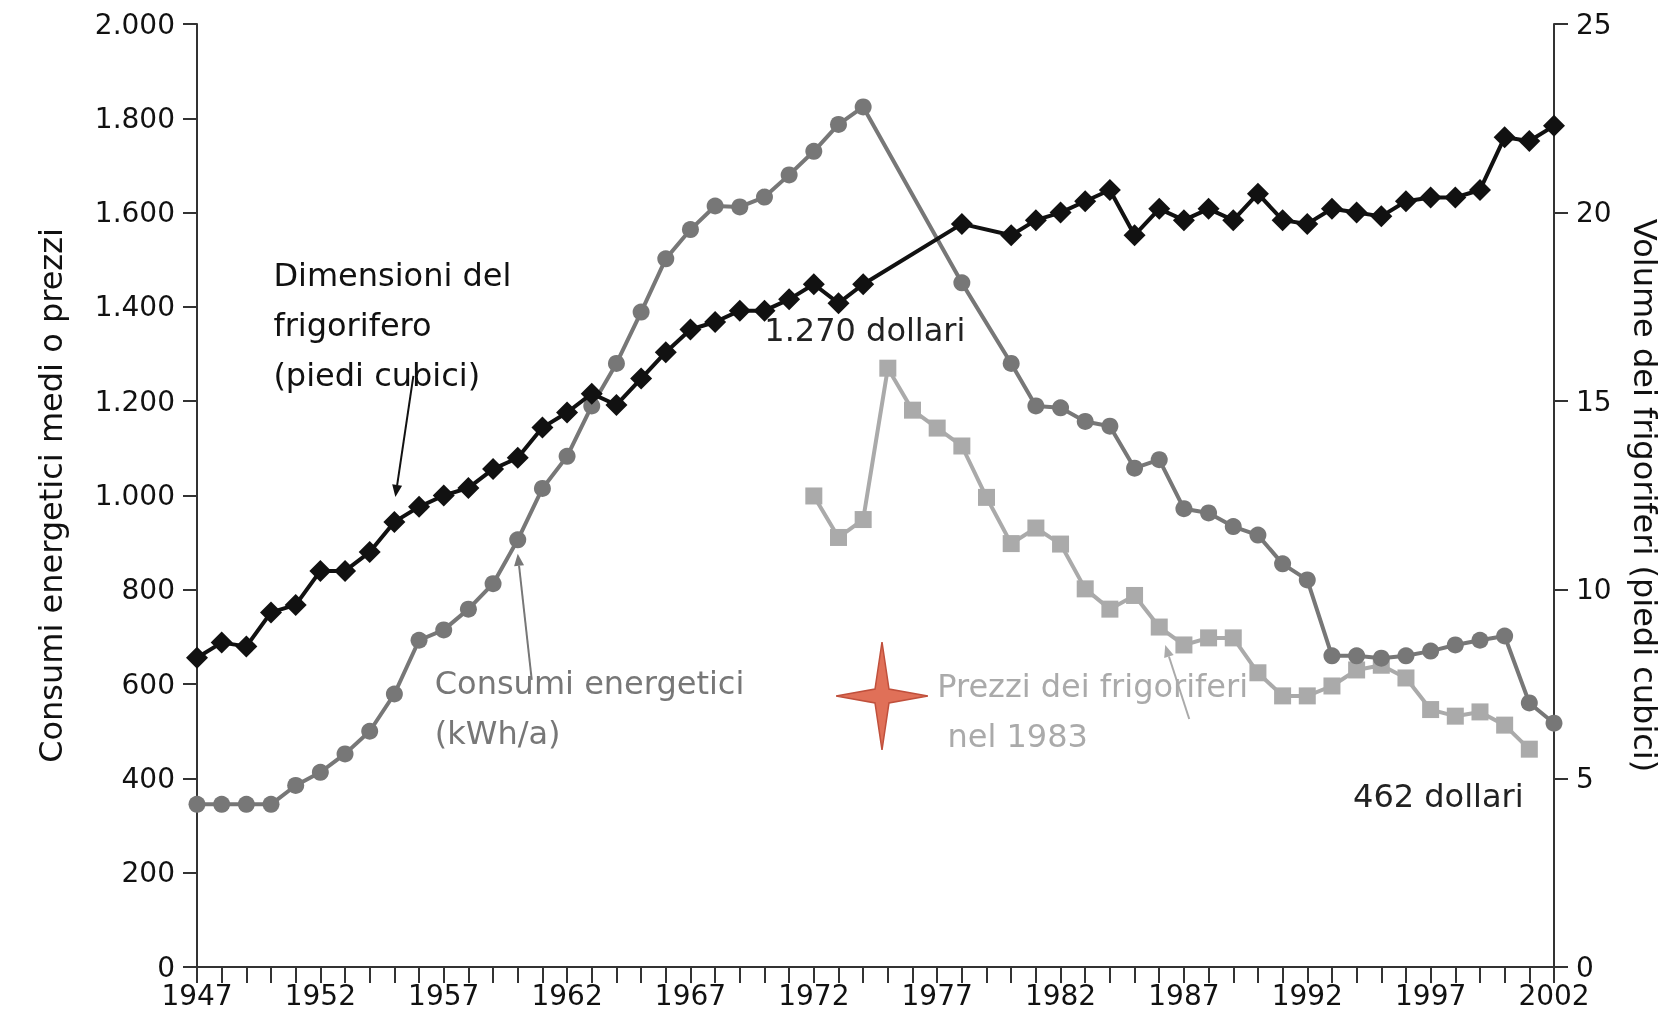 The height and width of the screenshot is (1034, 1677). Describe the element at coordinates (594, 707) in the screenshot. I see `series-label: Consumi energetici (kWh/a)` at that location.